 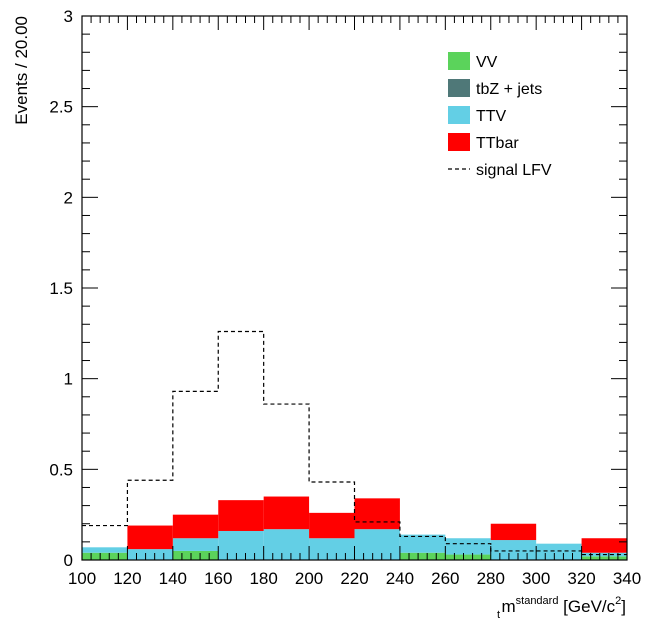 What do you see at coordinates (68, 16) in the screenshot?
I see `y-tick-label: 3` at bounding box center [68, 16].